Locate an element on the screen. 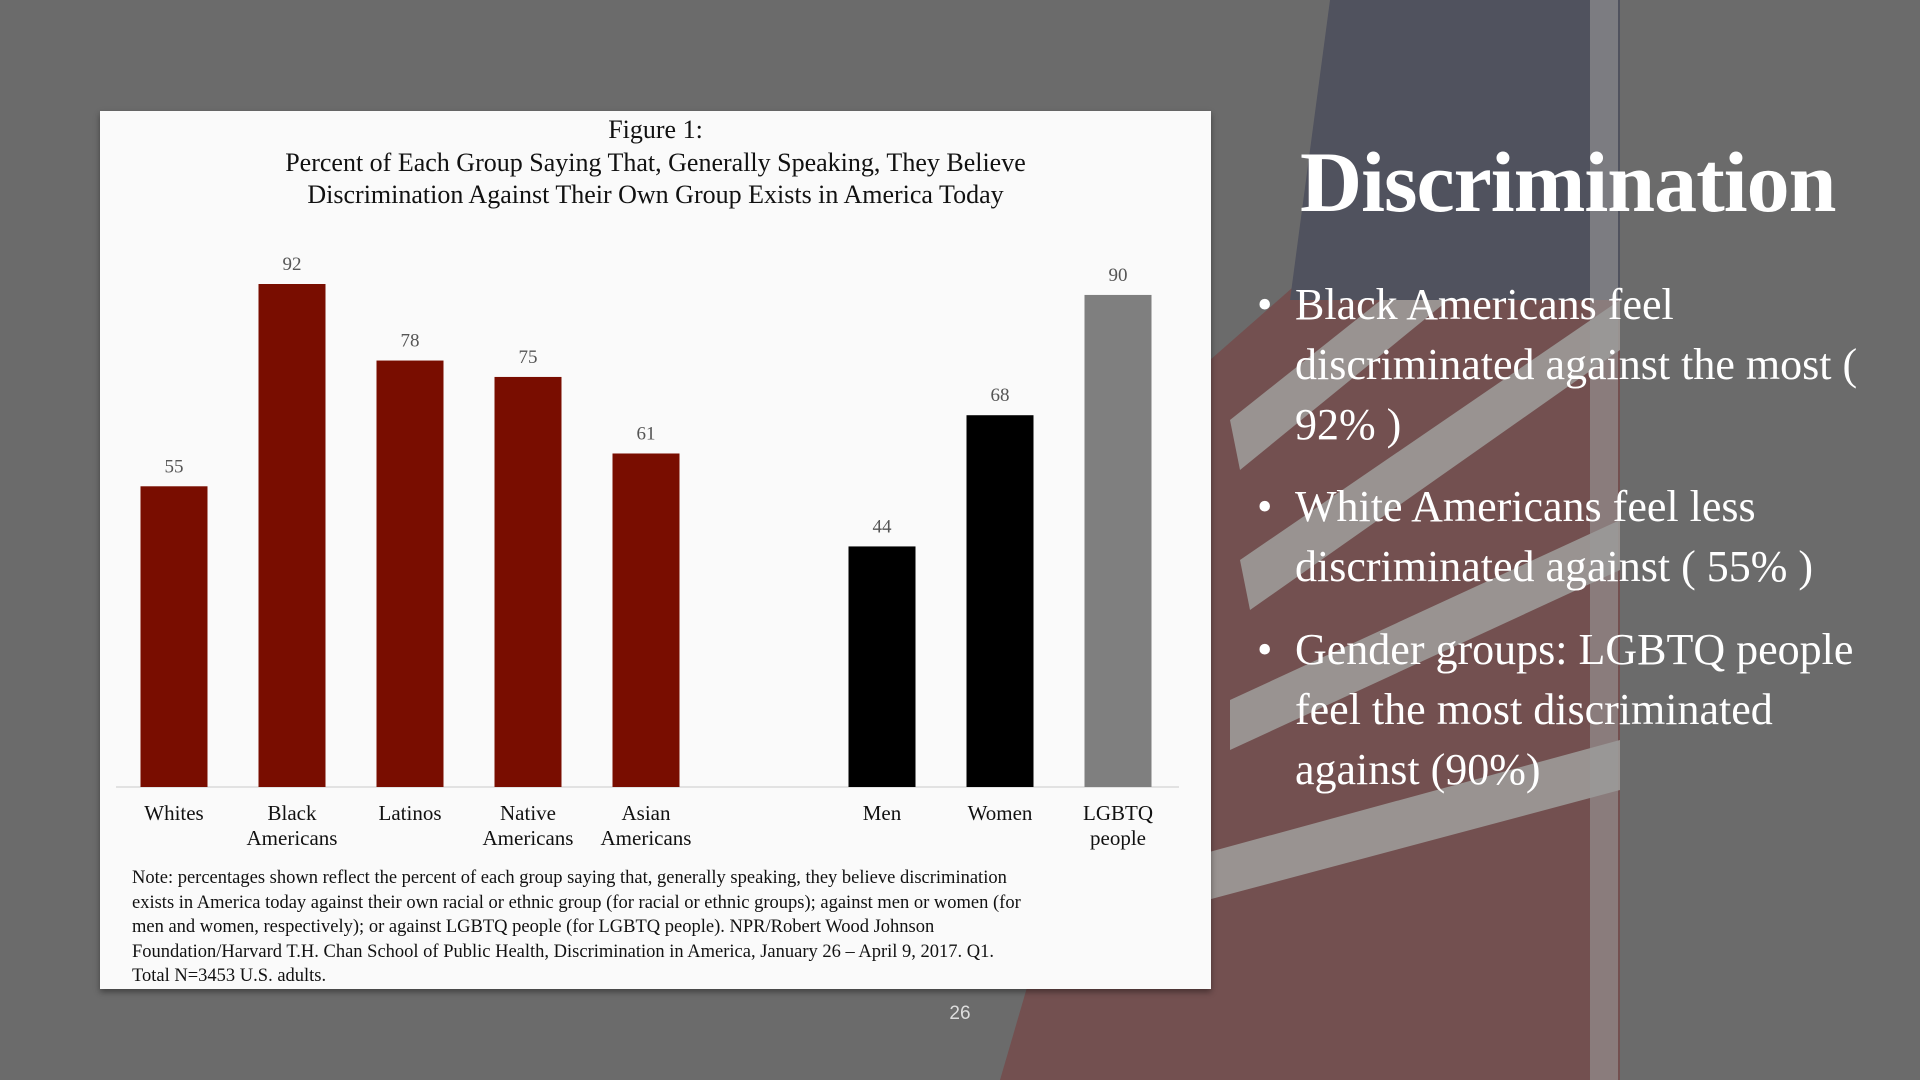 This screenshot has width=1920, height=1080. value-label: 61 is located at coordinates (646, 433).